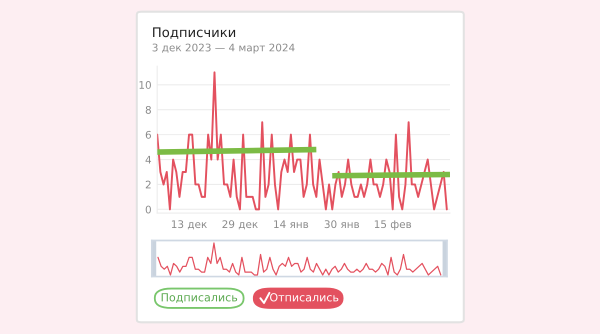  What do you see at coordinates (145, 85) in the screenshot?
I see `y-tick-label: 10` at bounding box center [145, 85].